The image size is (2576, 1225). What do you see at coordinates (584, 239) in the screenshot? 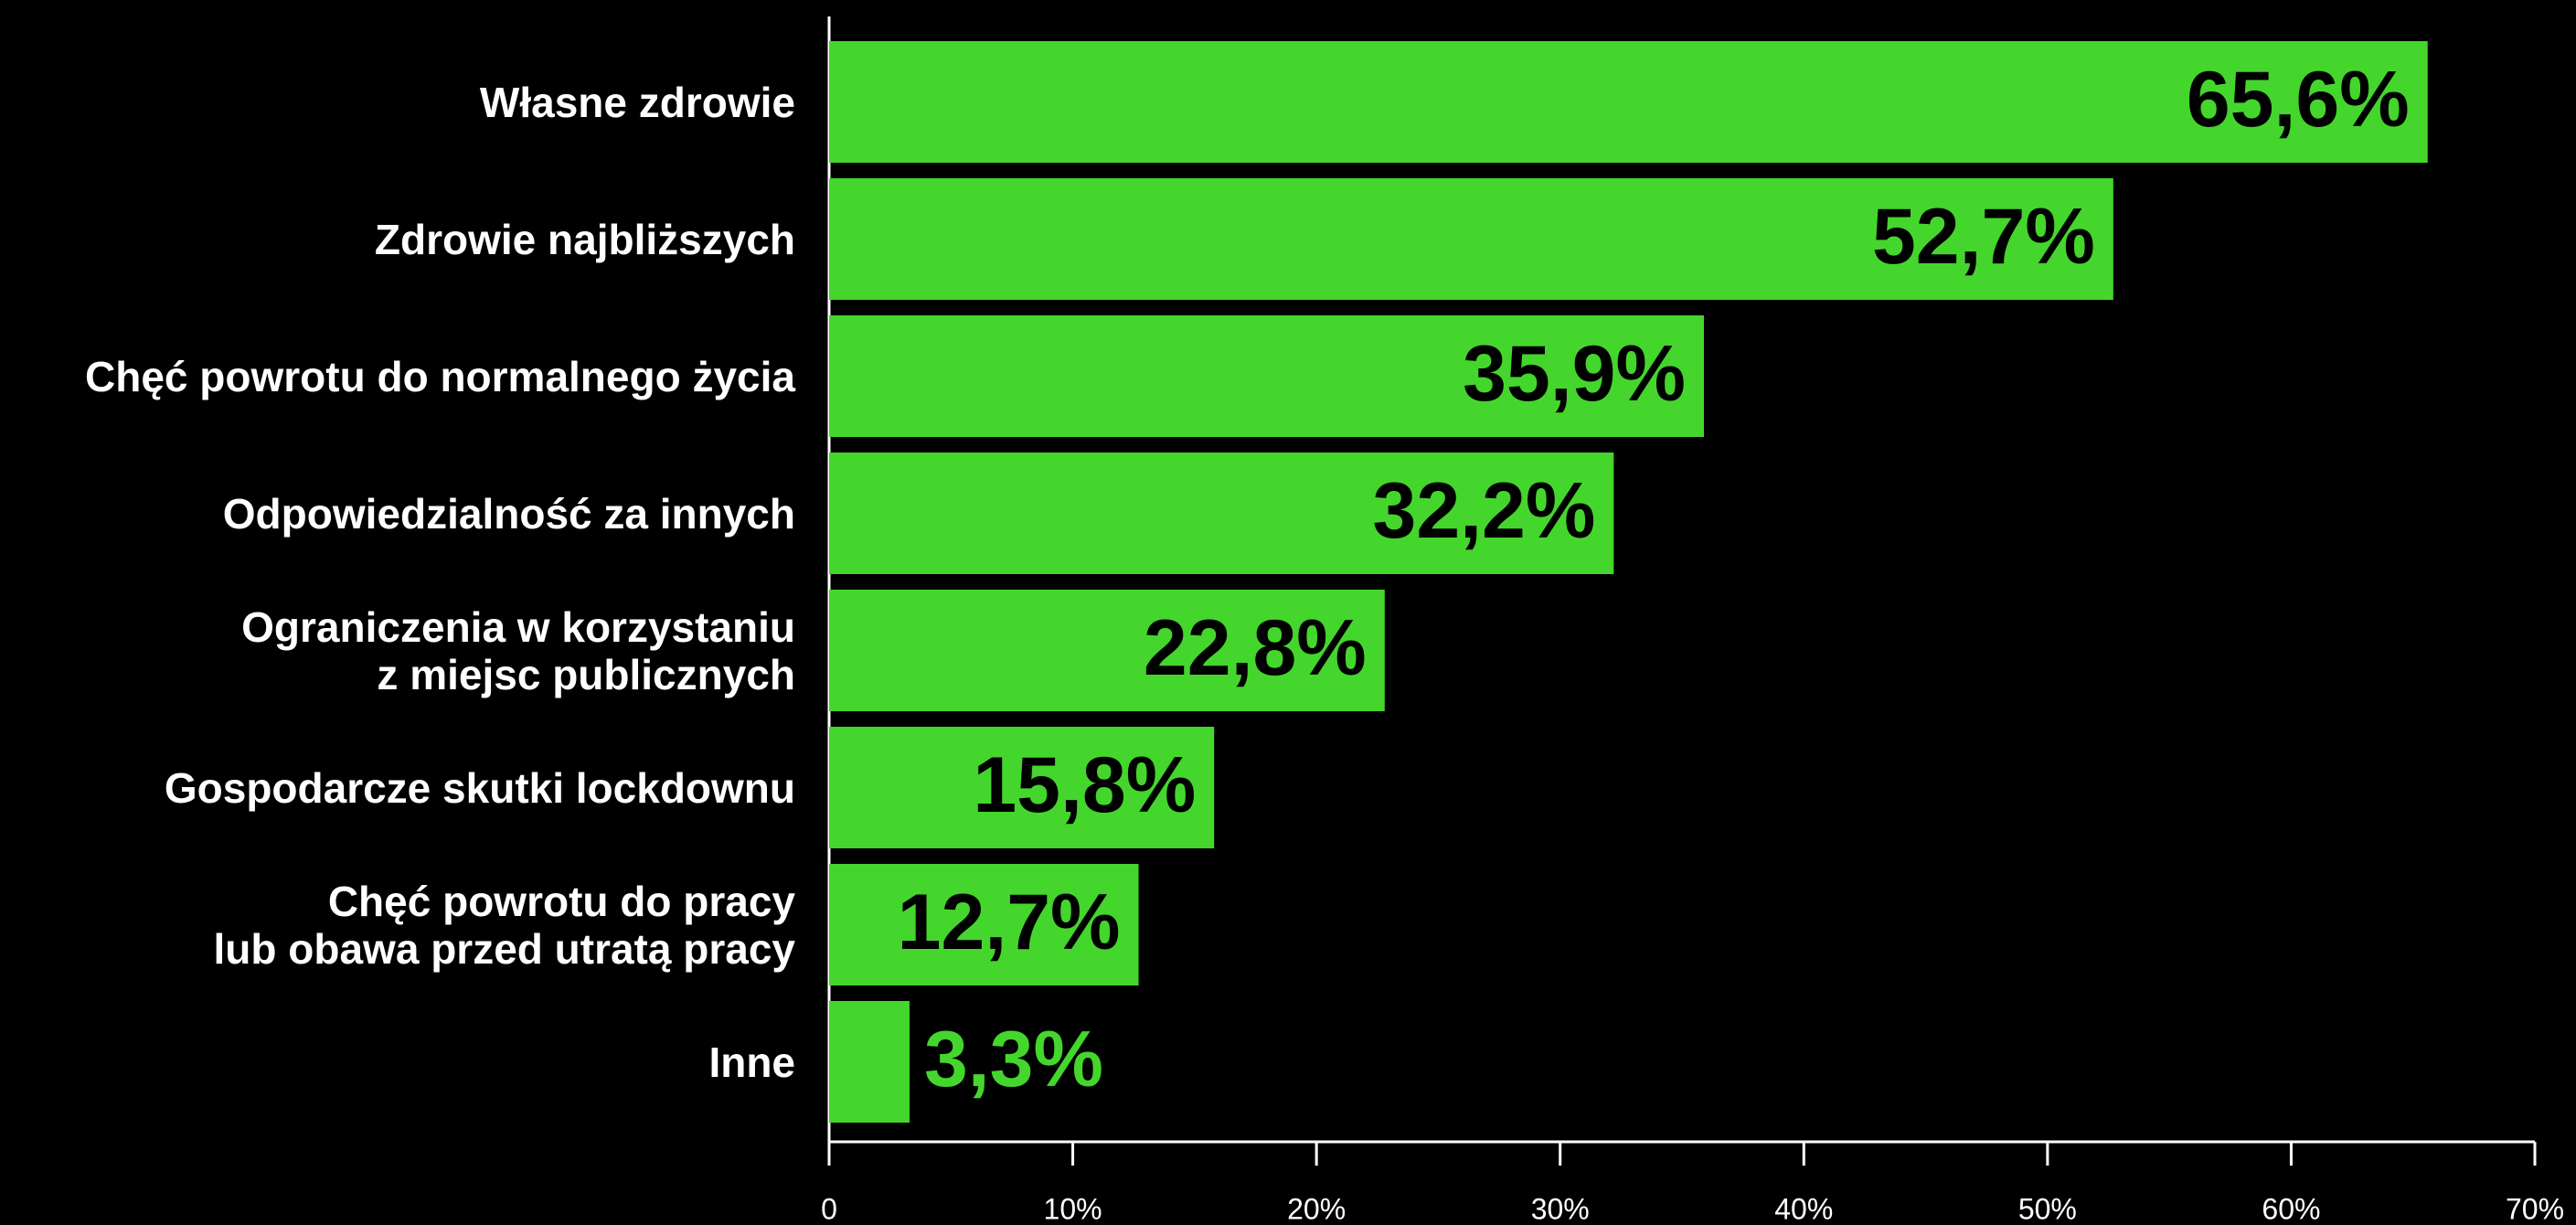
I see `category-label: Zdrowie najbliższych` at bounding box center [584, 239].